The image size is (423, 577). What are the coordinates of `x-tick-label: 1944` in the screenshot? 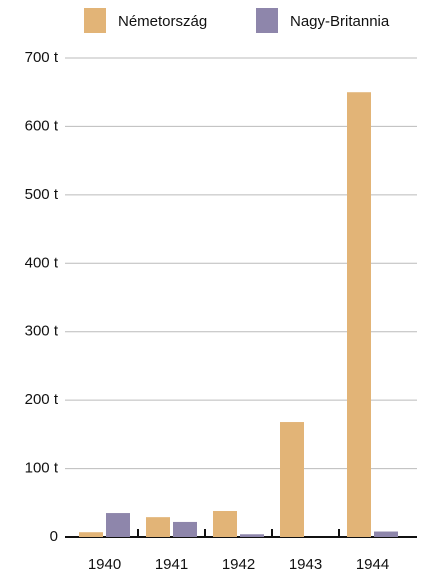 It's located at (372, 564).